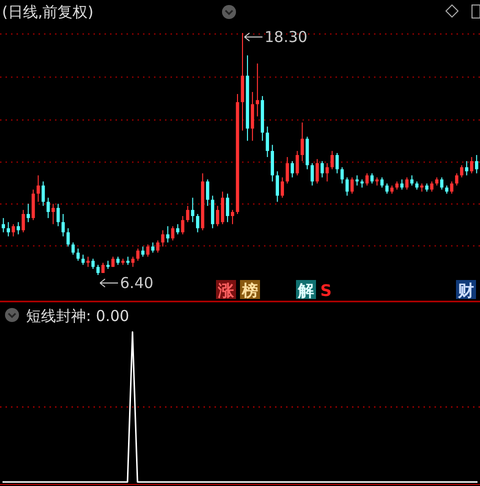 The height and width of the screenshot is (486, 480). What do you see at coordinates (137, 283) in the screenshot?
I see `annotation: 6.40` at bounding box center [137, 283].